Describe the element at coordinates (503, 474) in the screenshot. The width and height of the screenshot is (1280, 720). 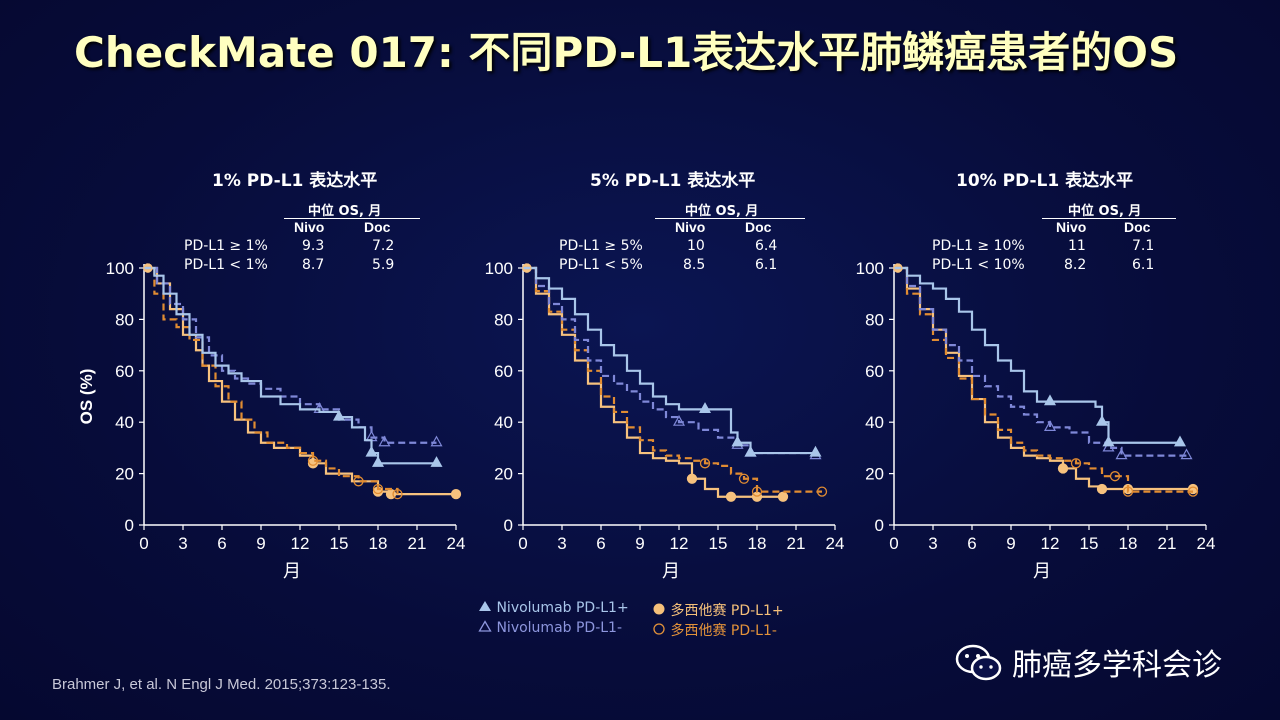
I see `y-tick-label: 20` at that location.